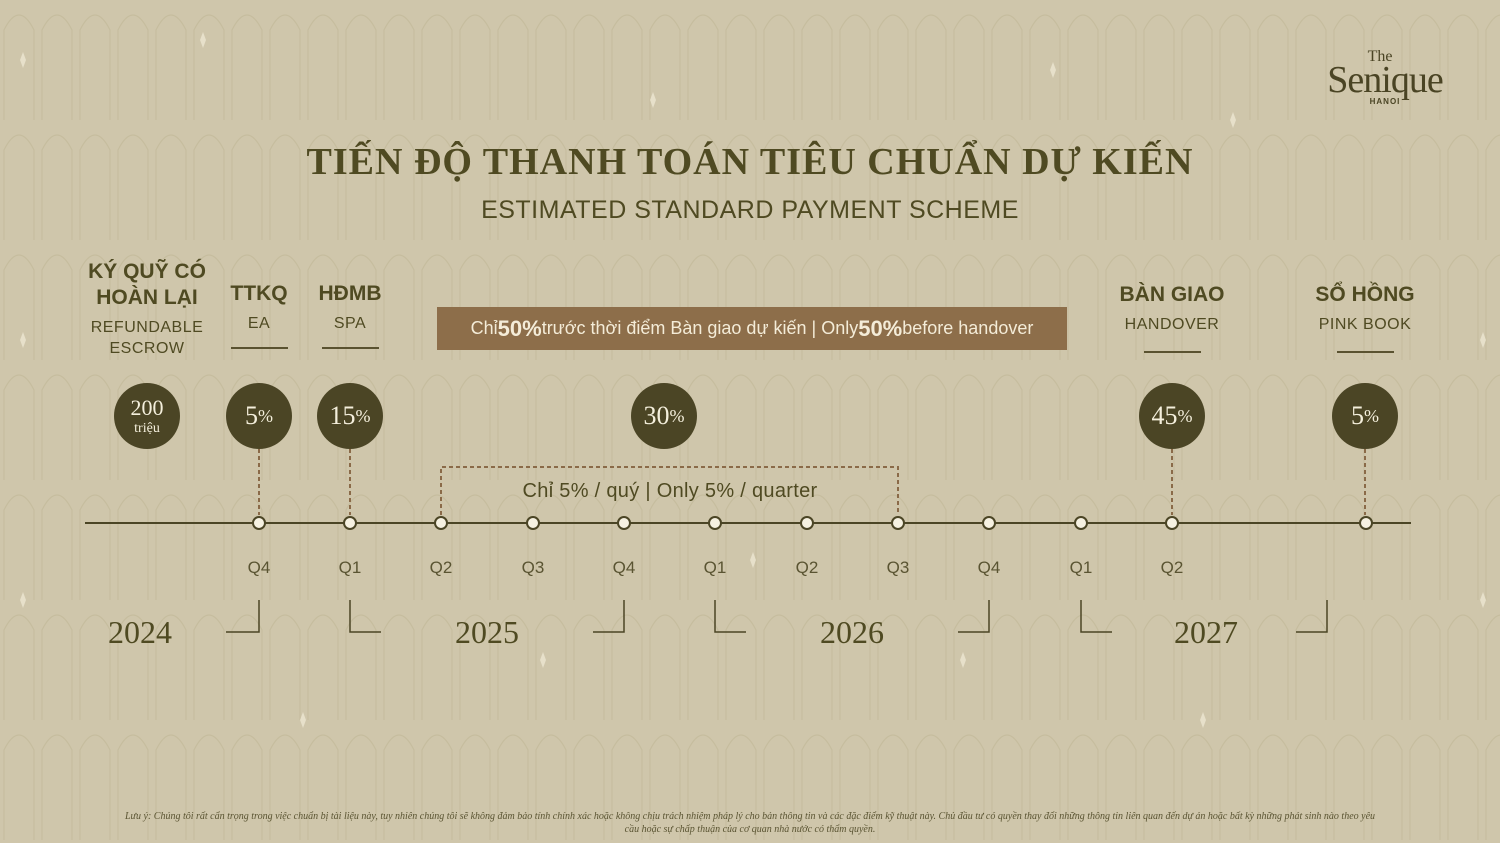  I want to click on logo-city: HANOI, so click(1385, 101).